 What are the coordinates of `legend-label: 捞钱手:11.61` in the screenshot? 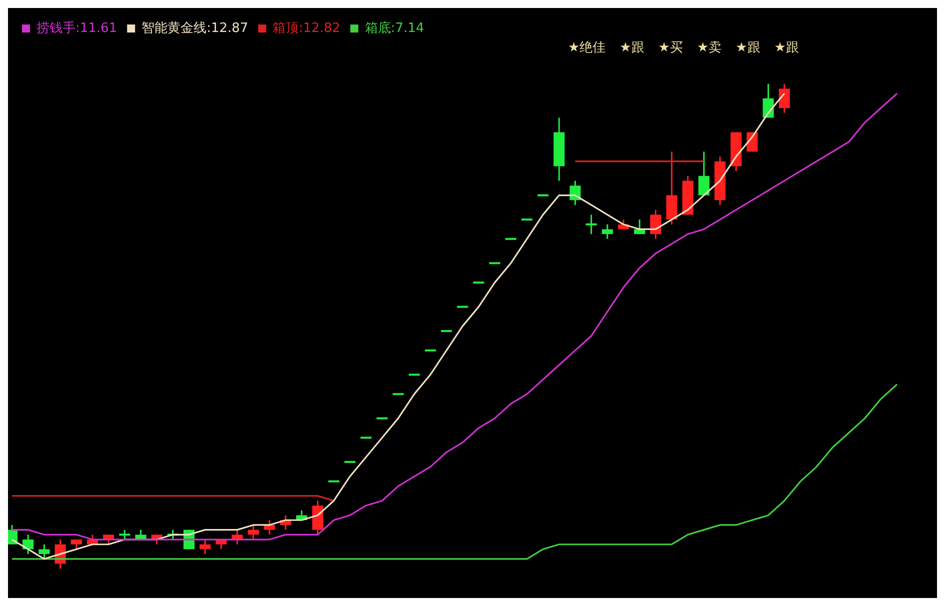 It's located at (77, 28).